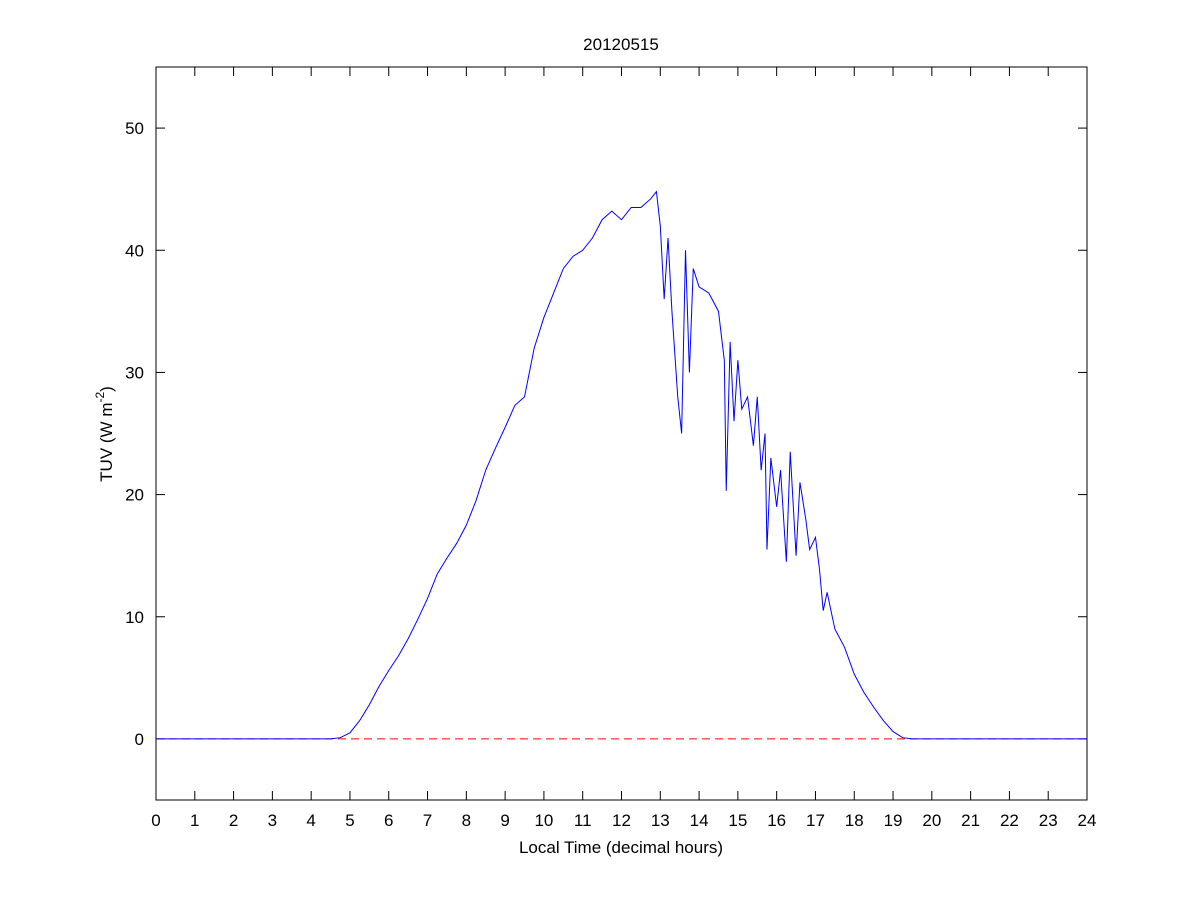  I want to click on y-tick-label: 0, so click(139, 739).